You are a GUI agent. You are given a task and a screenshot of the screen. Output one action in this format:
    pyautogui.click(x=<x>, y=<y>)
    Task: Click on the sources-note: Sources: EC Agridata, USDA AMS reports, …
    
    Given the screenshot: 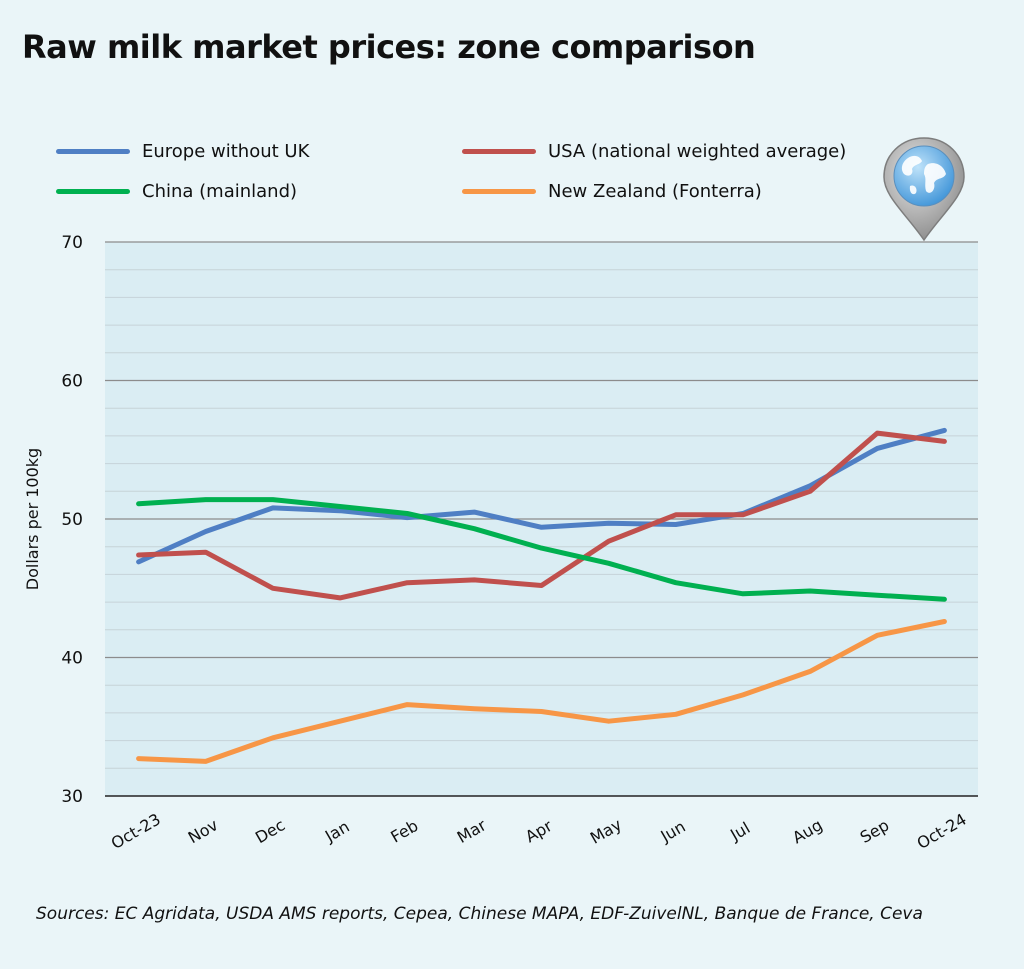 What is the action you would take?
    pyautogui.click(x=479, y=914)
    